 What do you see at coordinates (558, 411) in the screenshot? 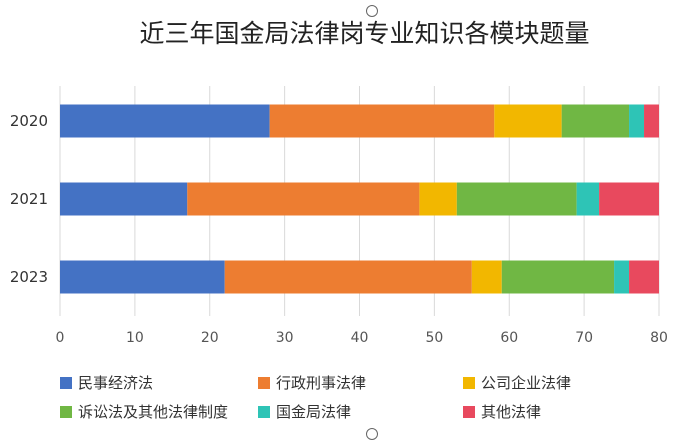
I see `legend-item-5: 其他法律` at bounding box center [558, 411].